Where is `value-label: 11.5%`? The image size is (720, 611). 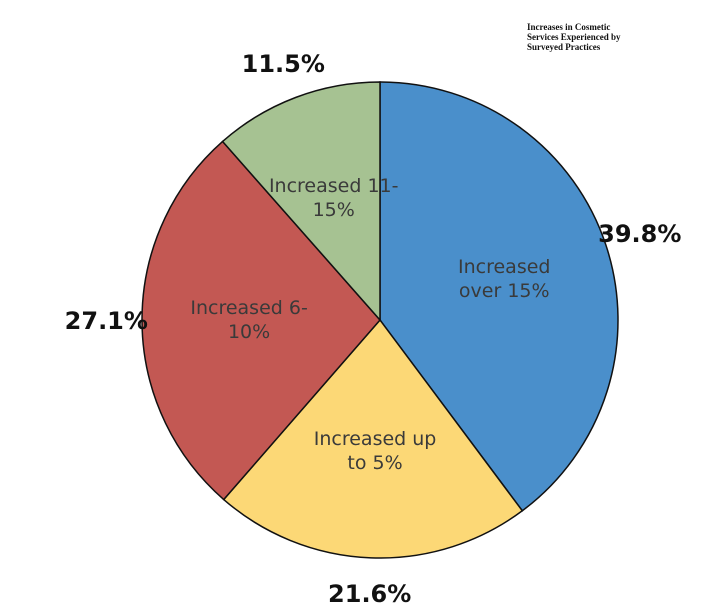
value-label: 11.5% is located at coordinates (283, 63).